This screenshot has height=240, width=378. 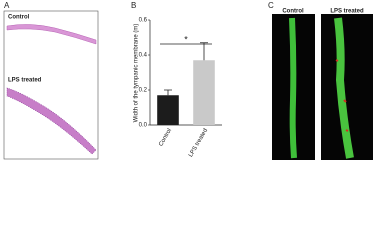 What do you see at coordinates (51, 121) in the screenshot?
I see `histology-lps` at bounding box center [51, 121].